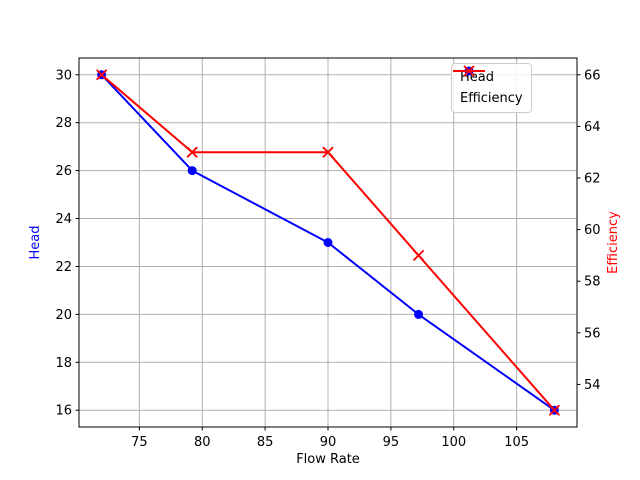 The image size is (640, 480). What do you see at coordinates (488, 86) in the screenshot?
I see `legend-entry-efficiency: Efficiency` at bounding box center [488, 86].